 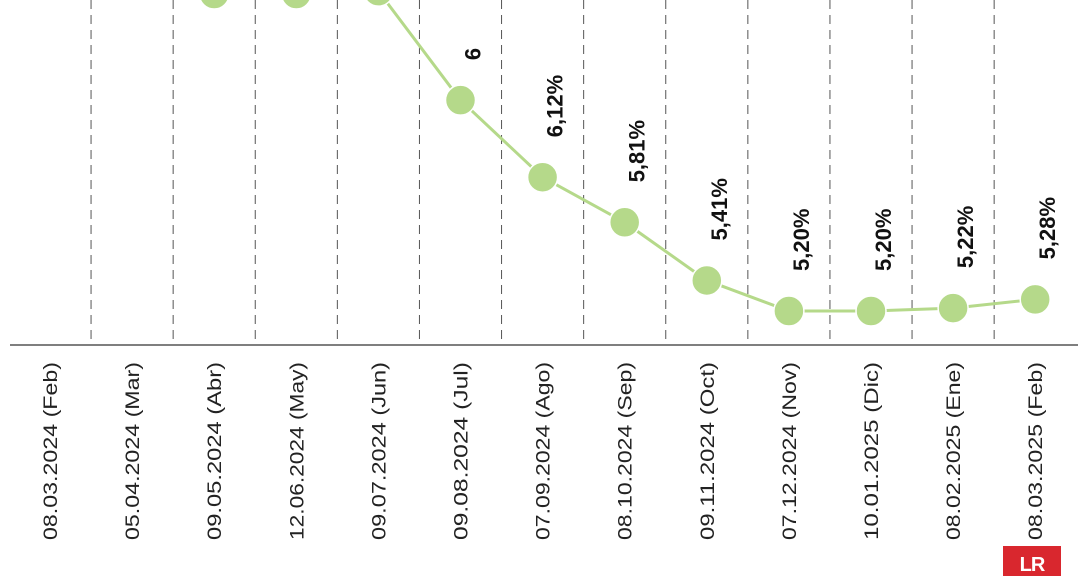 What do you see at coordinates (626, 451) in the screenshot?
I see `x-tick-label: 08.10.2024 (Sep)` at bounding box center [626, 451].